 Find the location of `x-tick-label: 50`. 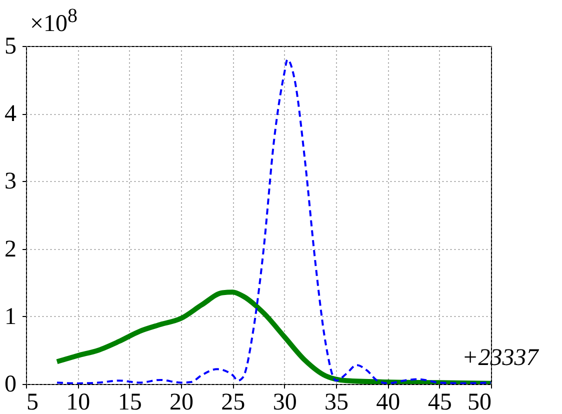

x-tick-label: 50 is located at coordinates (480, 402).